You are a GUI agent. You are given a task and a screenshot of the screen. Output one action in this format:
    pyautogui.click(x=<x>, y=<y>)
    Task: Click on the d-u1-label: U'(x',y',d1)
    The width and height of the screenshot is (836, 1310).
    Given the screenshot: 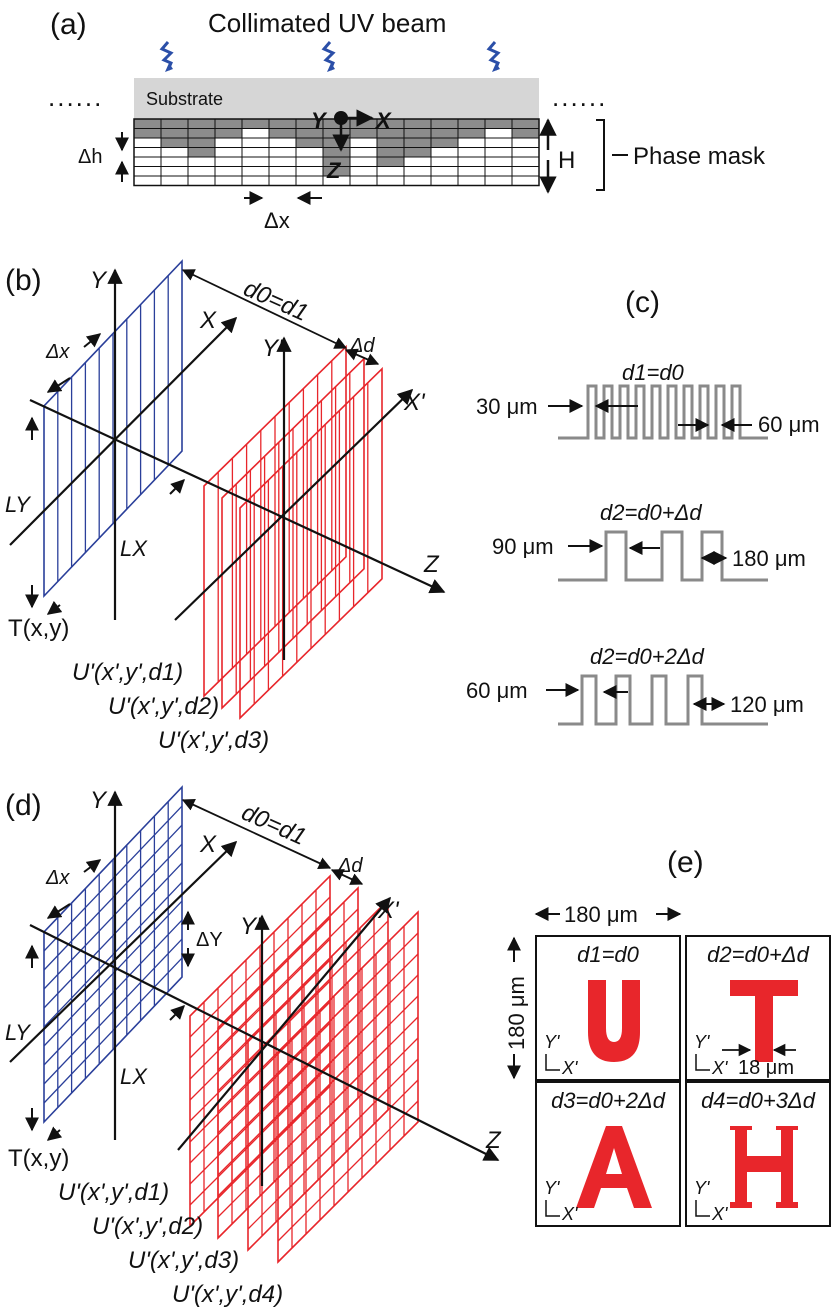 What is the action you would take?
    pyautogui.click(x=113, y=1192)
    